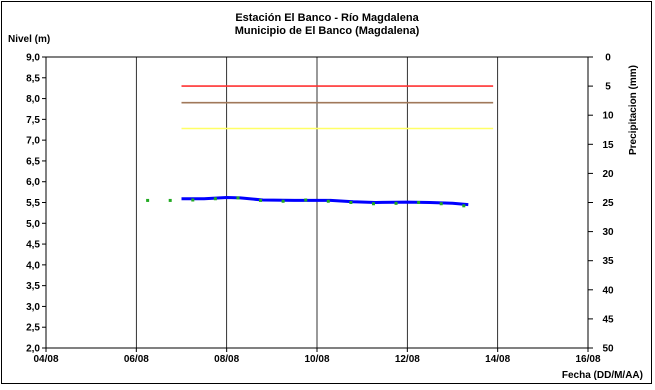 Image resolution: width=655 pixels, height=390 pixels. I want to click on y2-tick-label: 10, so click(608, 116).